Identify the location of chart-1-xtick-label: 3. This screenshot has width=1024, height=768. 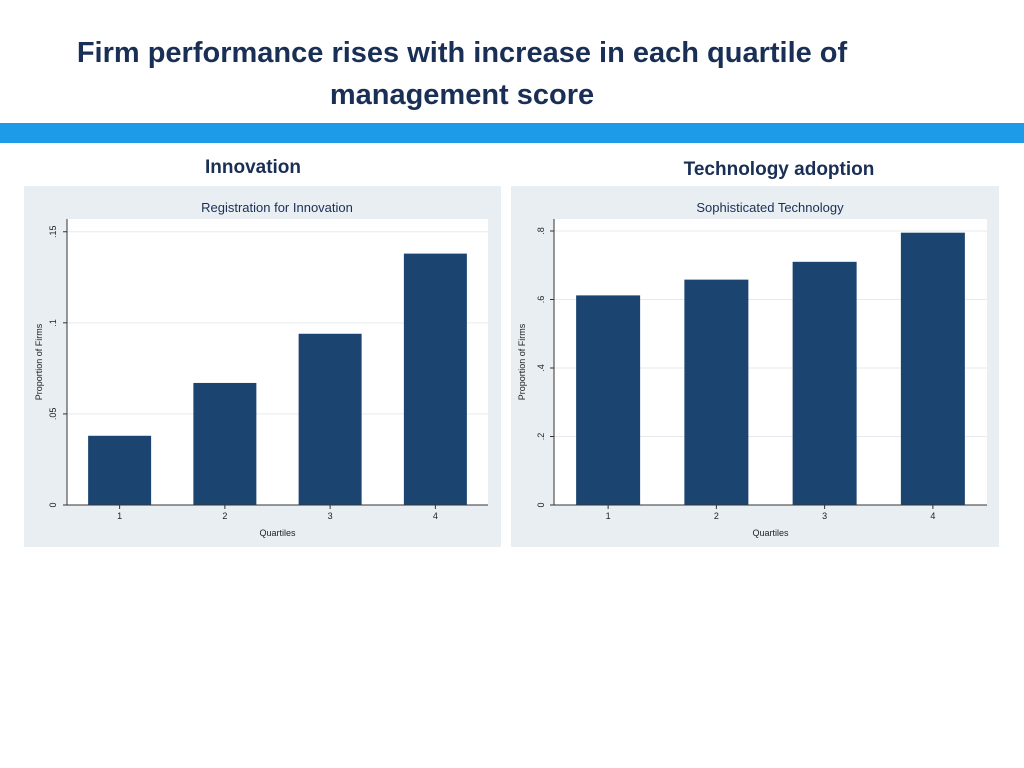
(824, 516).